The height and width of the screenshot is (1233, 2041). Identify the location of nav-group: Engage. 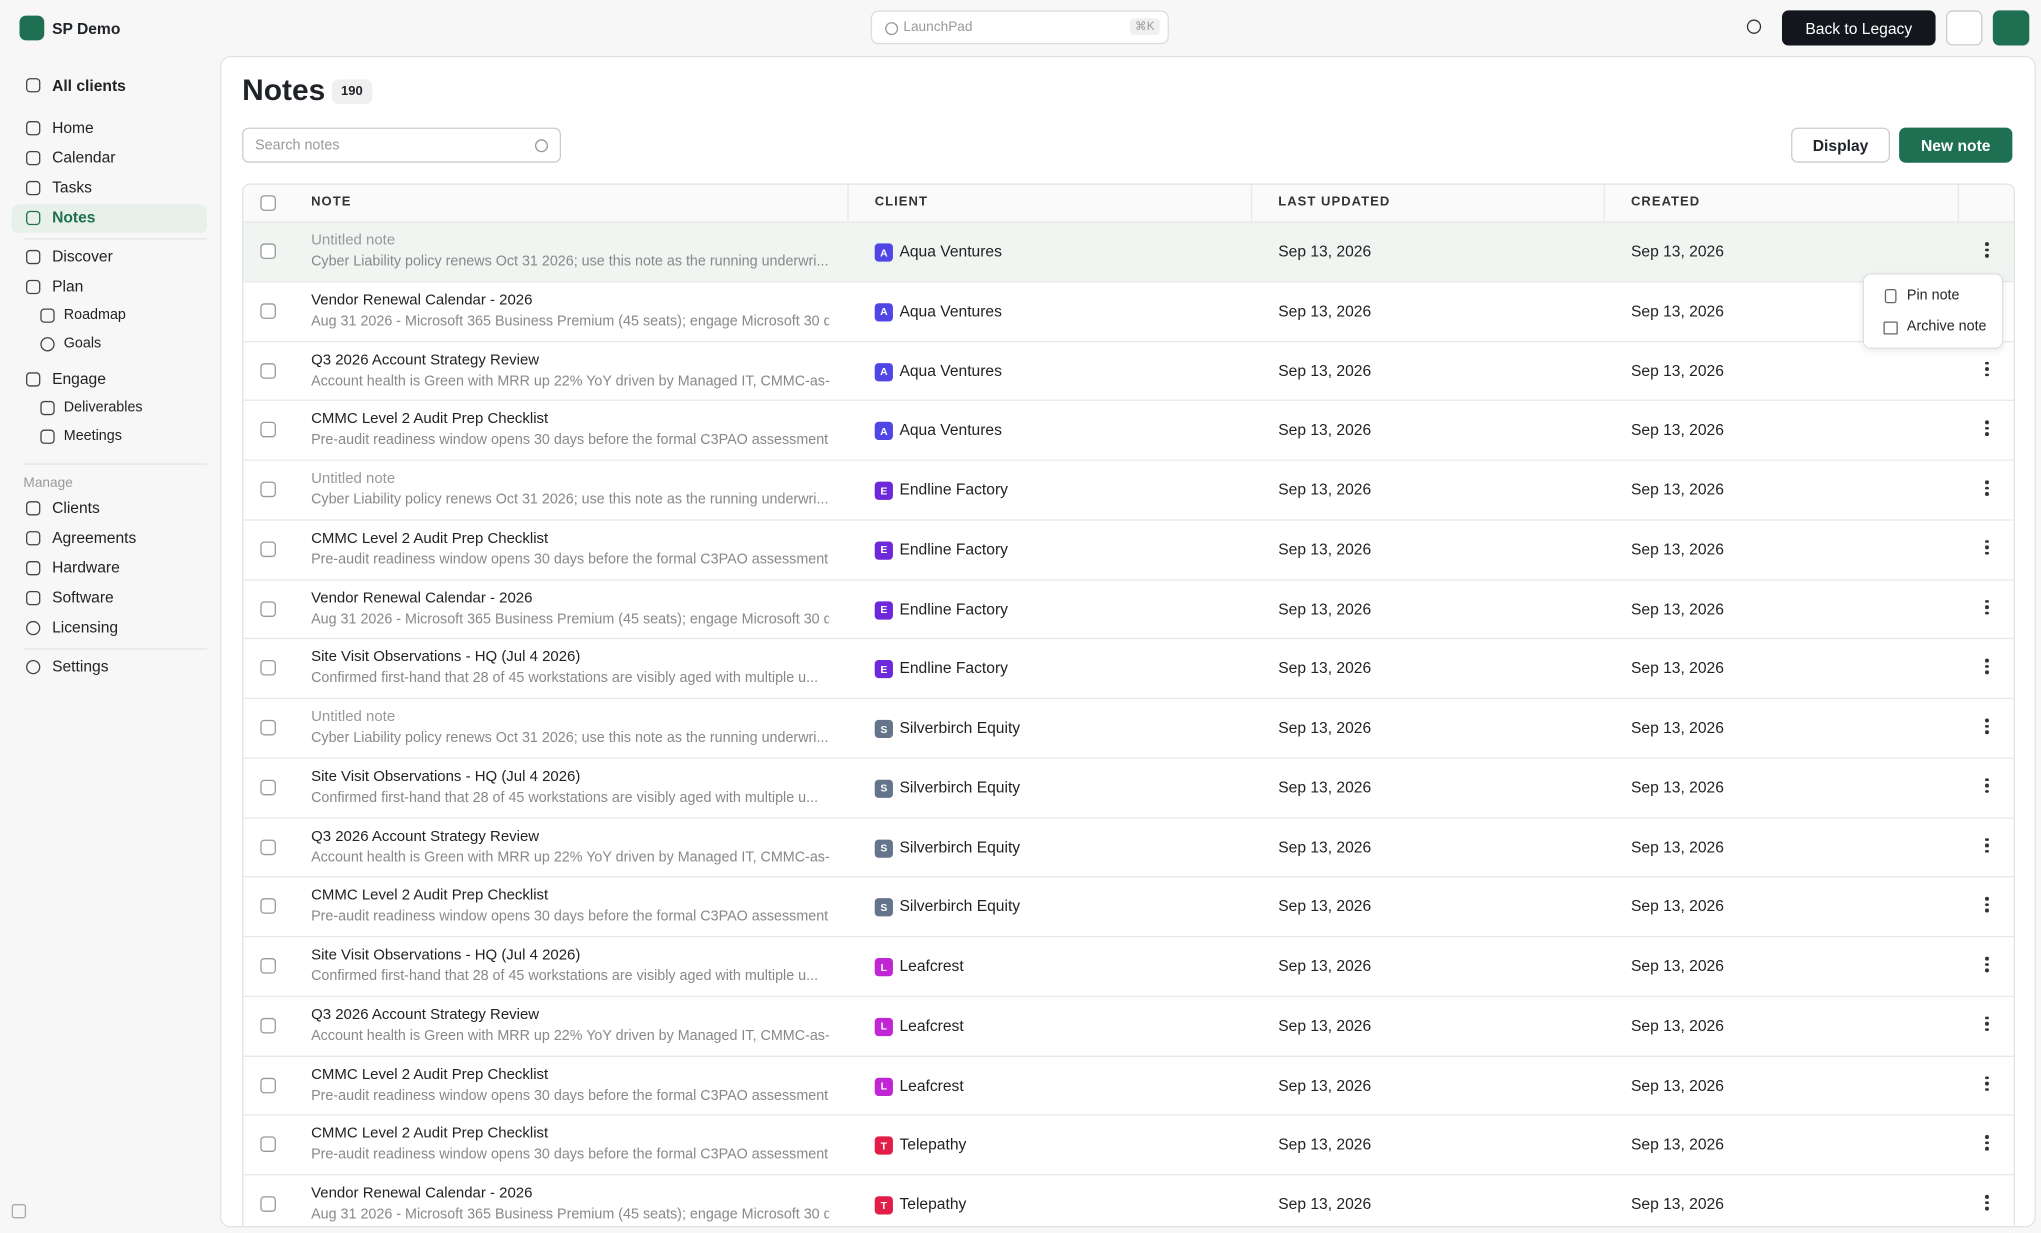
(79, 378).